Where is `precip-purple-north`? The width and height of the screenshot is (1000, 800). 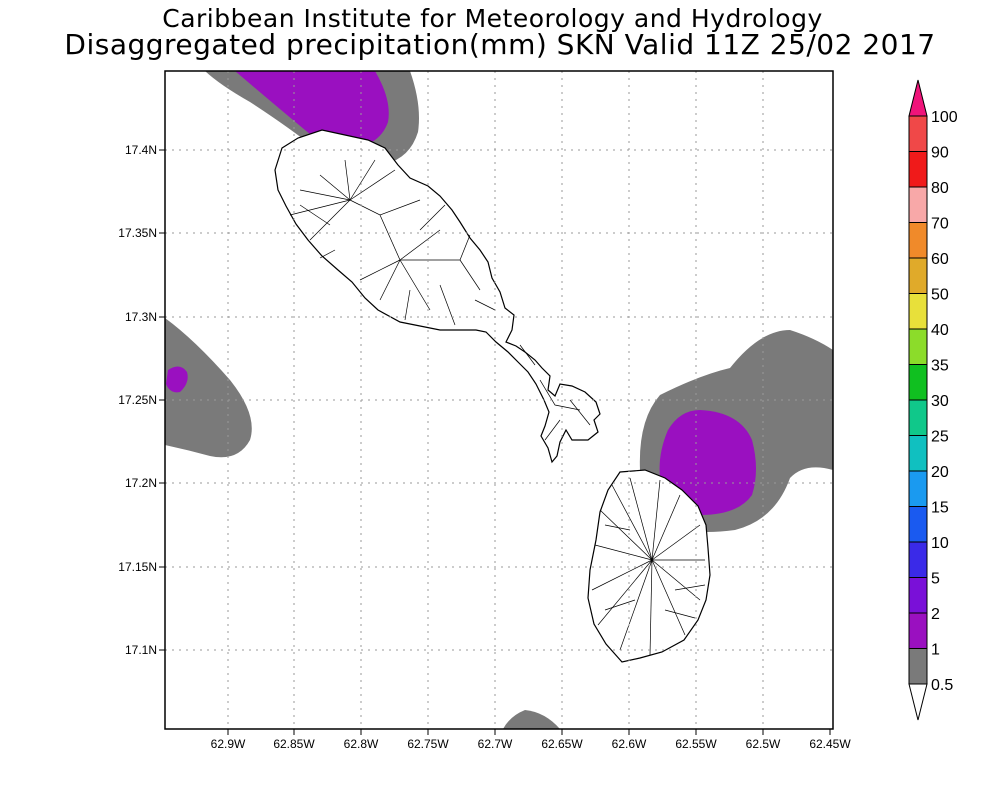 precip-purple-north is located at coordinates (312, 109).